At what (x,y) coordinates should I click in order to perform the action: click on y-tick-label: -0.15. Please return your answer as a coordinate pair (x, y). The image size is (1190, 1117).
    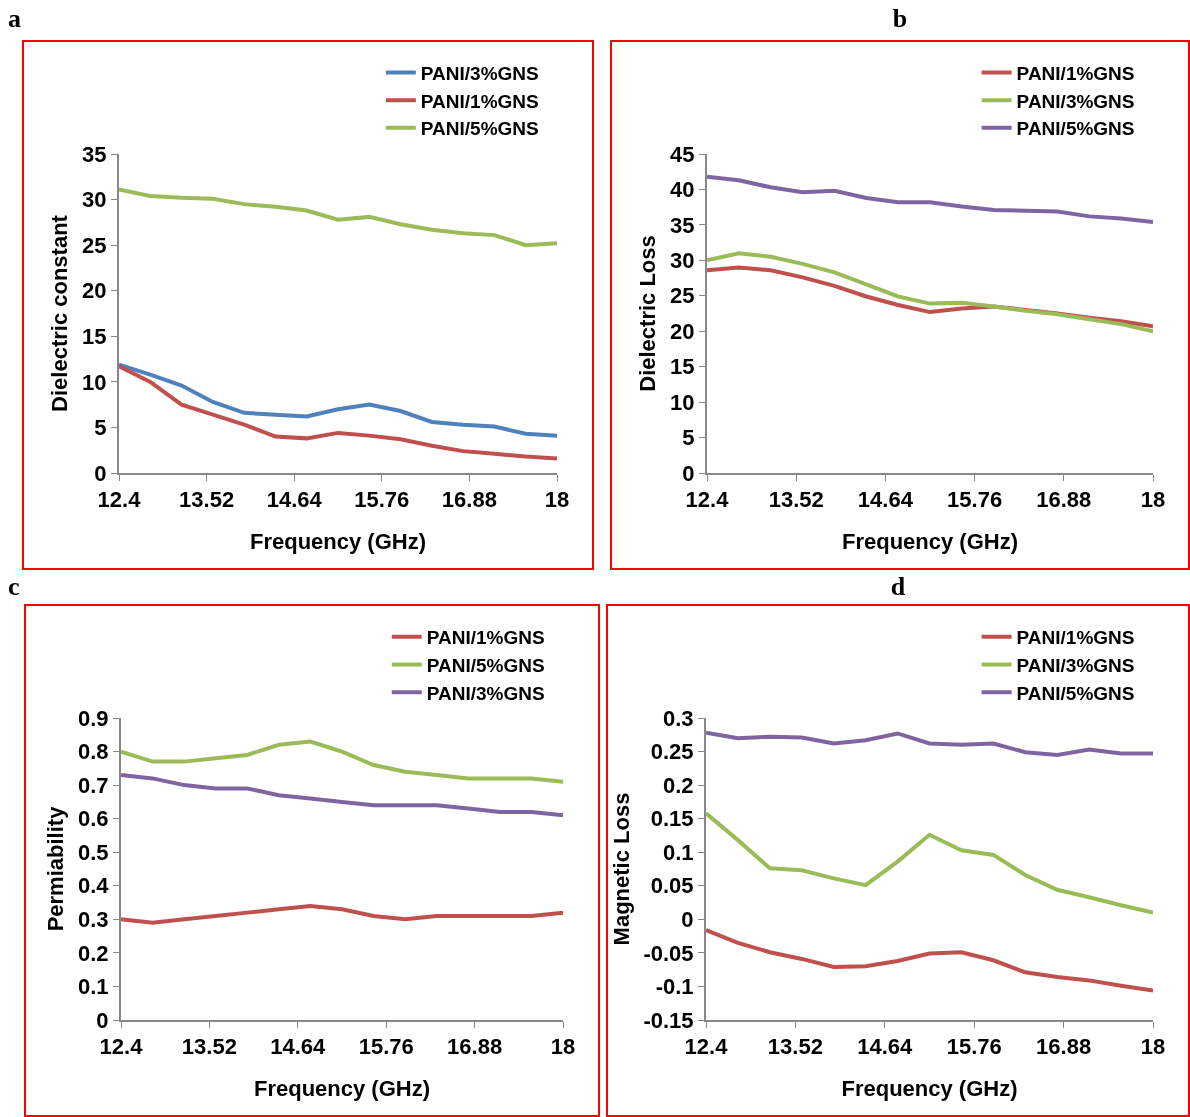
    Looking at the image, I should click on (668, 1020).